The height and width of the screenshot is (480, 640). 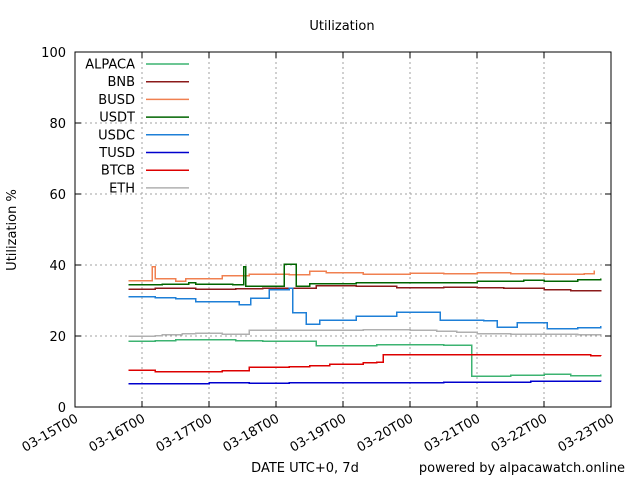 I want to click on footer-credit: powered by alpacawatch.online, so click(x=522, y=468).